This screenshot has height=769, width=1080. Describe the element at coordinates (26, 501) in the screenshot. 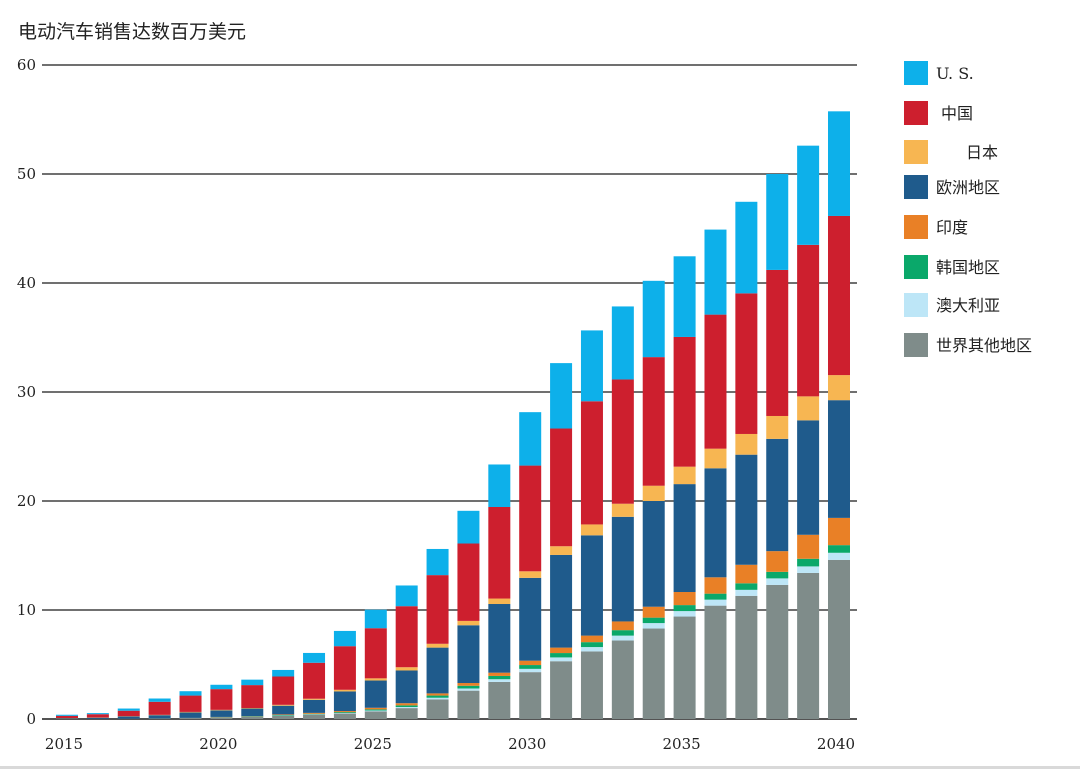

I see `y-tick-label: 20` at that location.